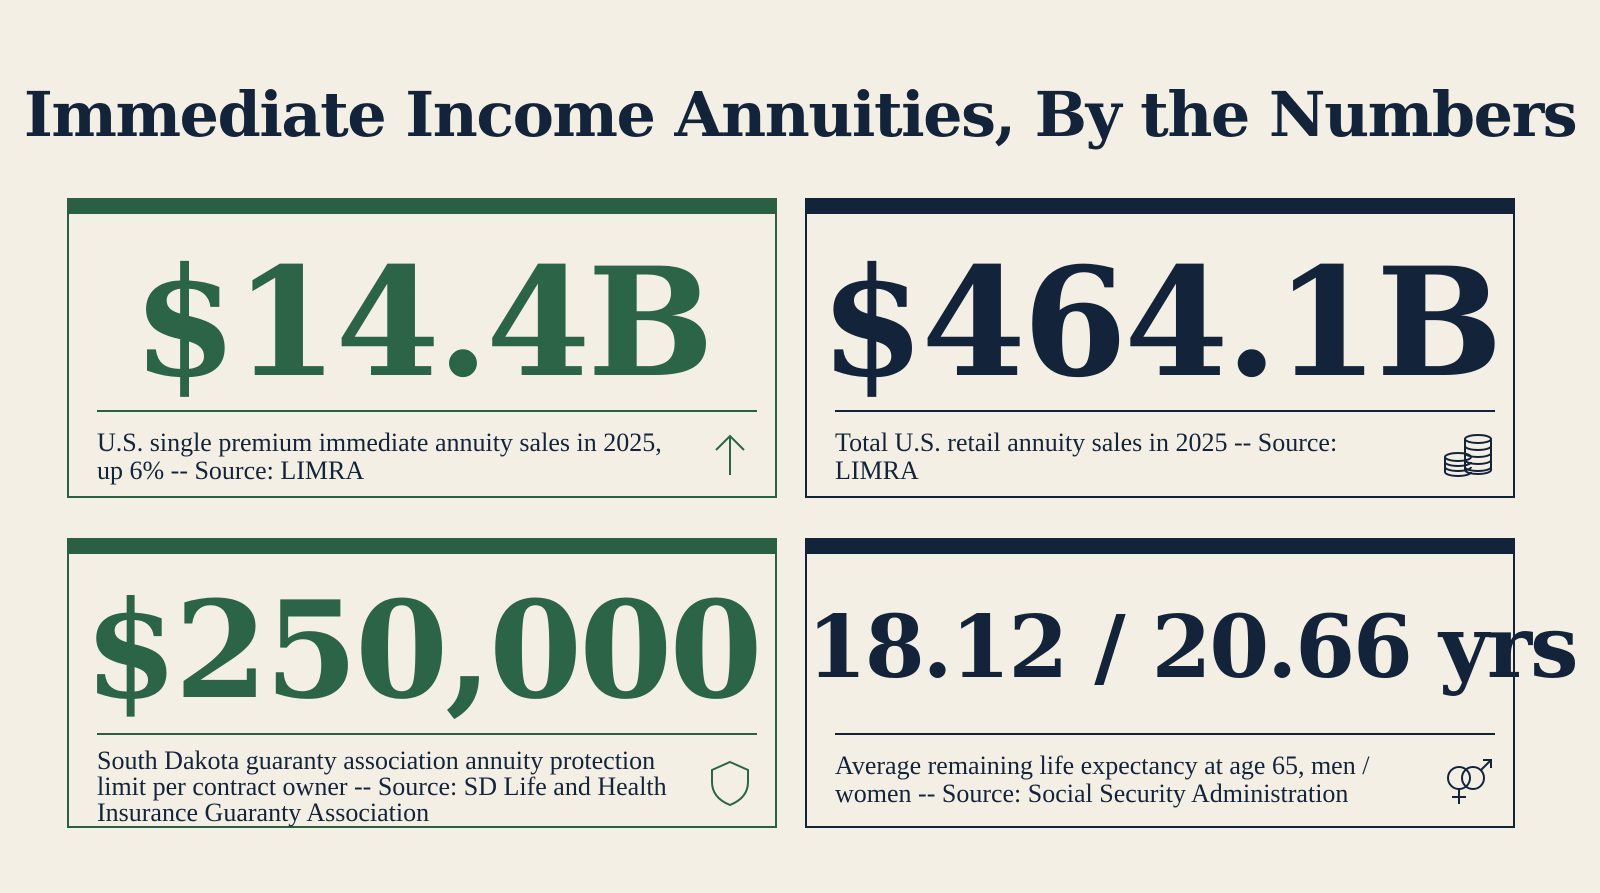  I want to click on stat-value: $14.4B, so click(423, 323).